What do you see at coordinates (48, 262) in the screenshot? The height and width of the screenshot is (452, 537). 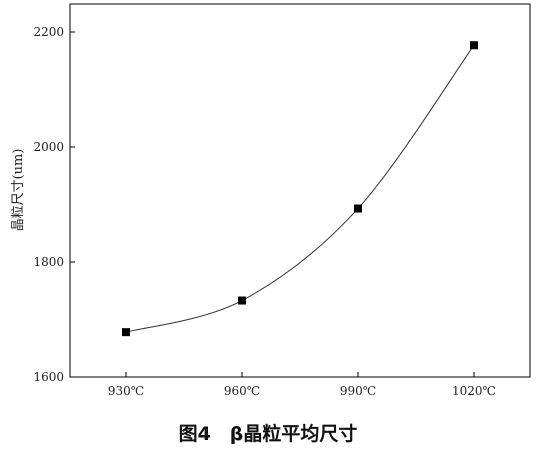 I see `y-tick-label: 1800` at bounding box center [48, 262].